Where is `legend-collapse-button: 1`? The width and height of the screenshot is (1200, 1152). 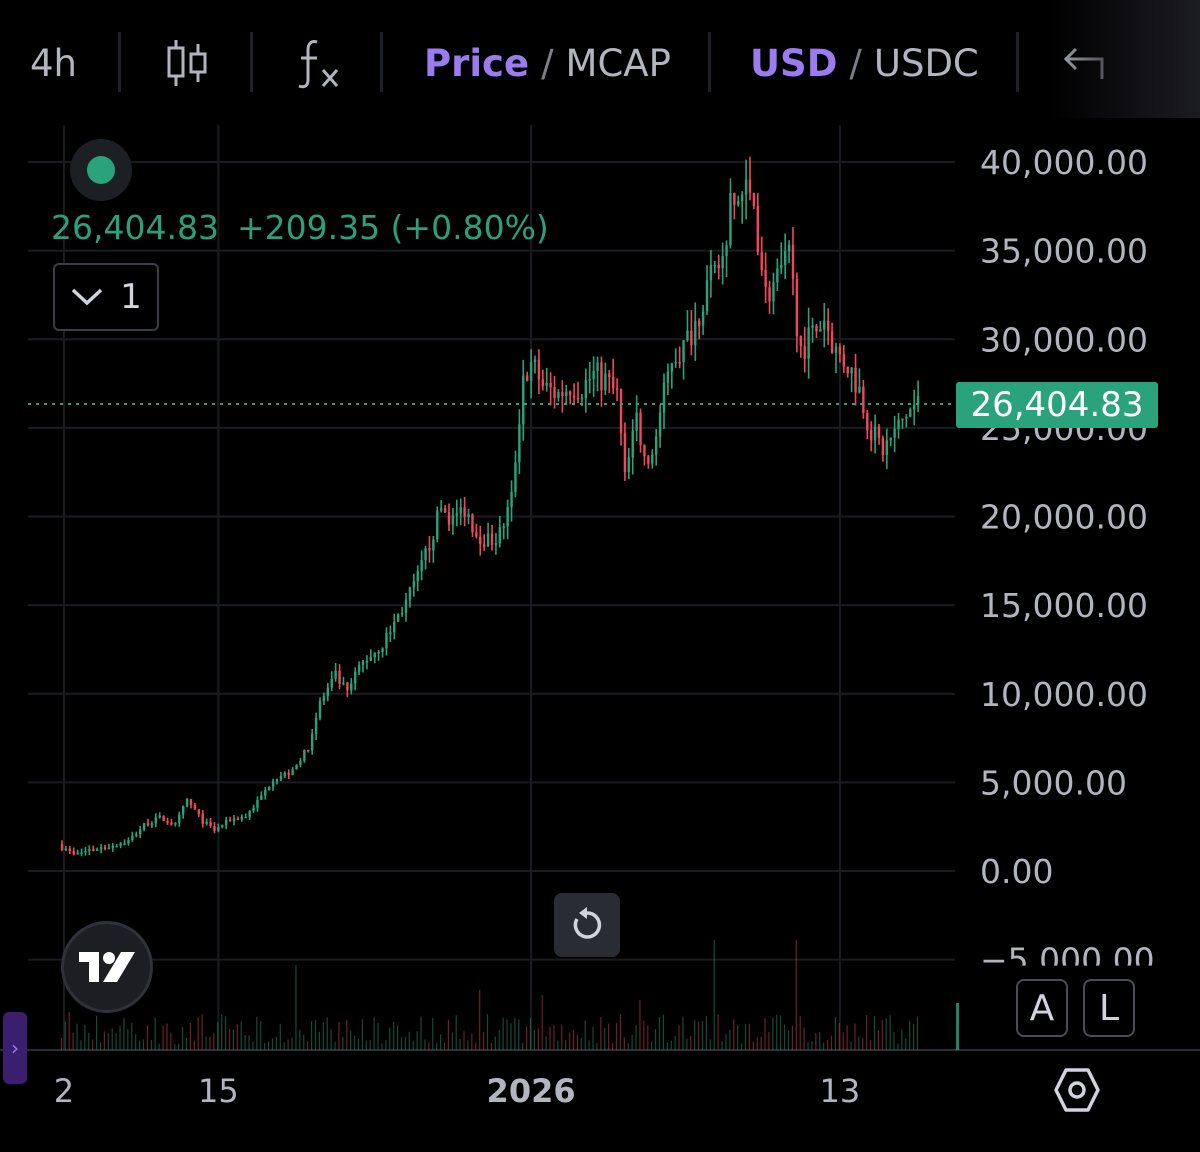 legend-collapse-button: 1 is located at coordinates (106, 297).